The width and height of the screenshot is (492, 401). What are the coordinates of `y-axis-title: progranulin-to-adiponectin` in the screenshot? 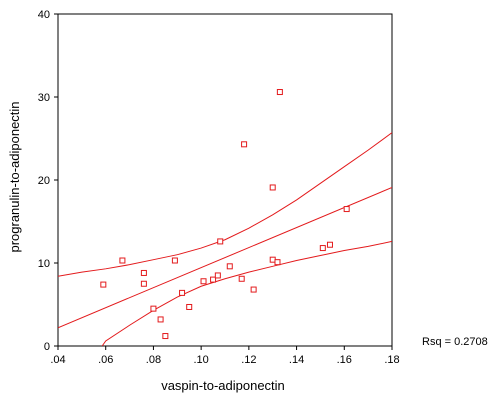 It's located at (14, 176).